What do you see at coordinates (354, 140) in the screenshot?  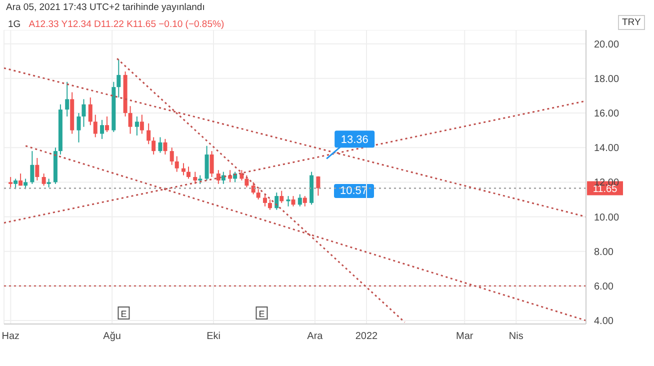 I see `annotation: 13.36` at bounding box center [354, 140].